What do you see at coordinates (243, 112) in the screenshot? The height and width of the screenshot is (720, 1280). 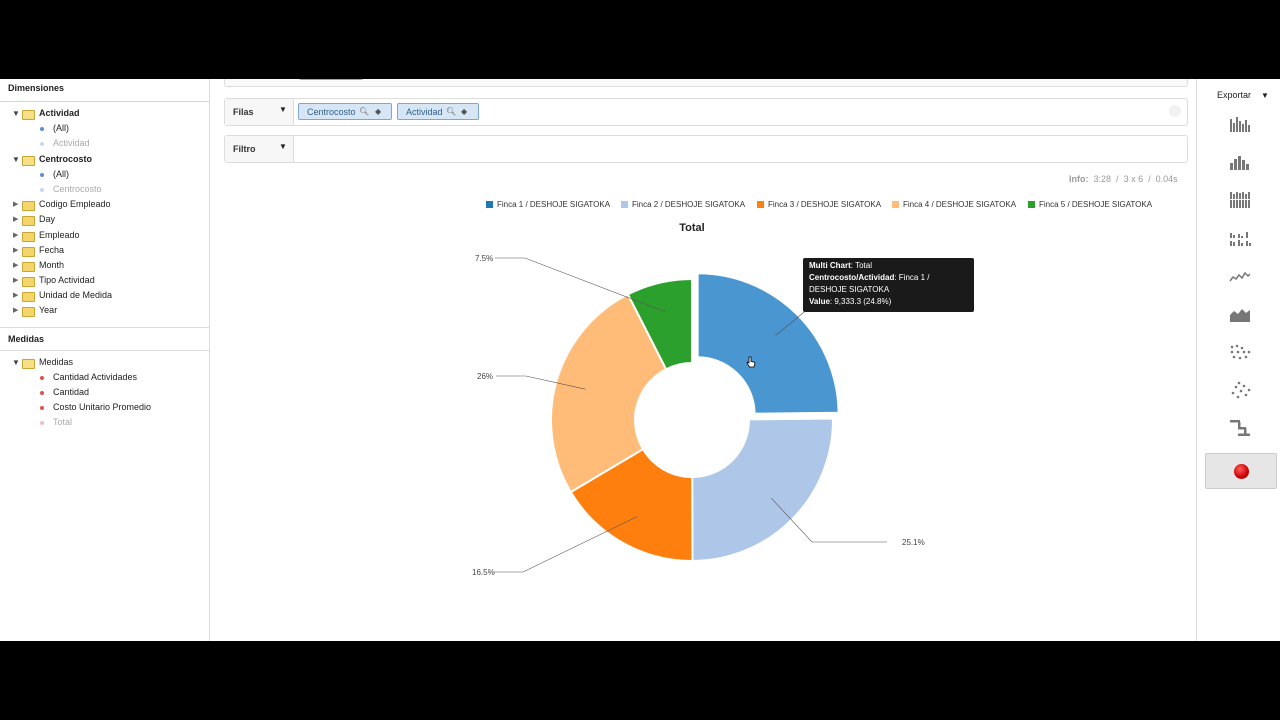 I see `rows-label: Filas` at bounding box center [243, 112].